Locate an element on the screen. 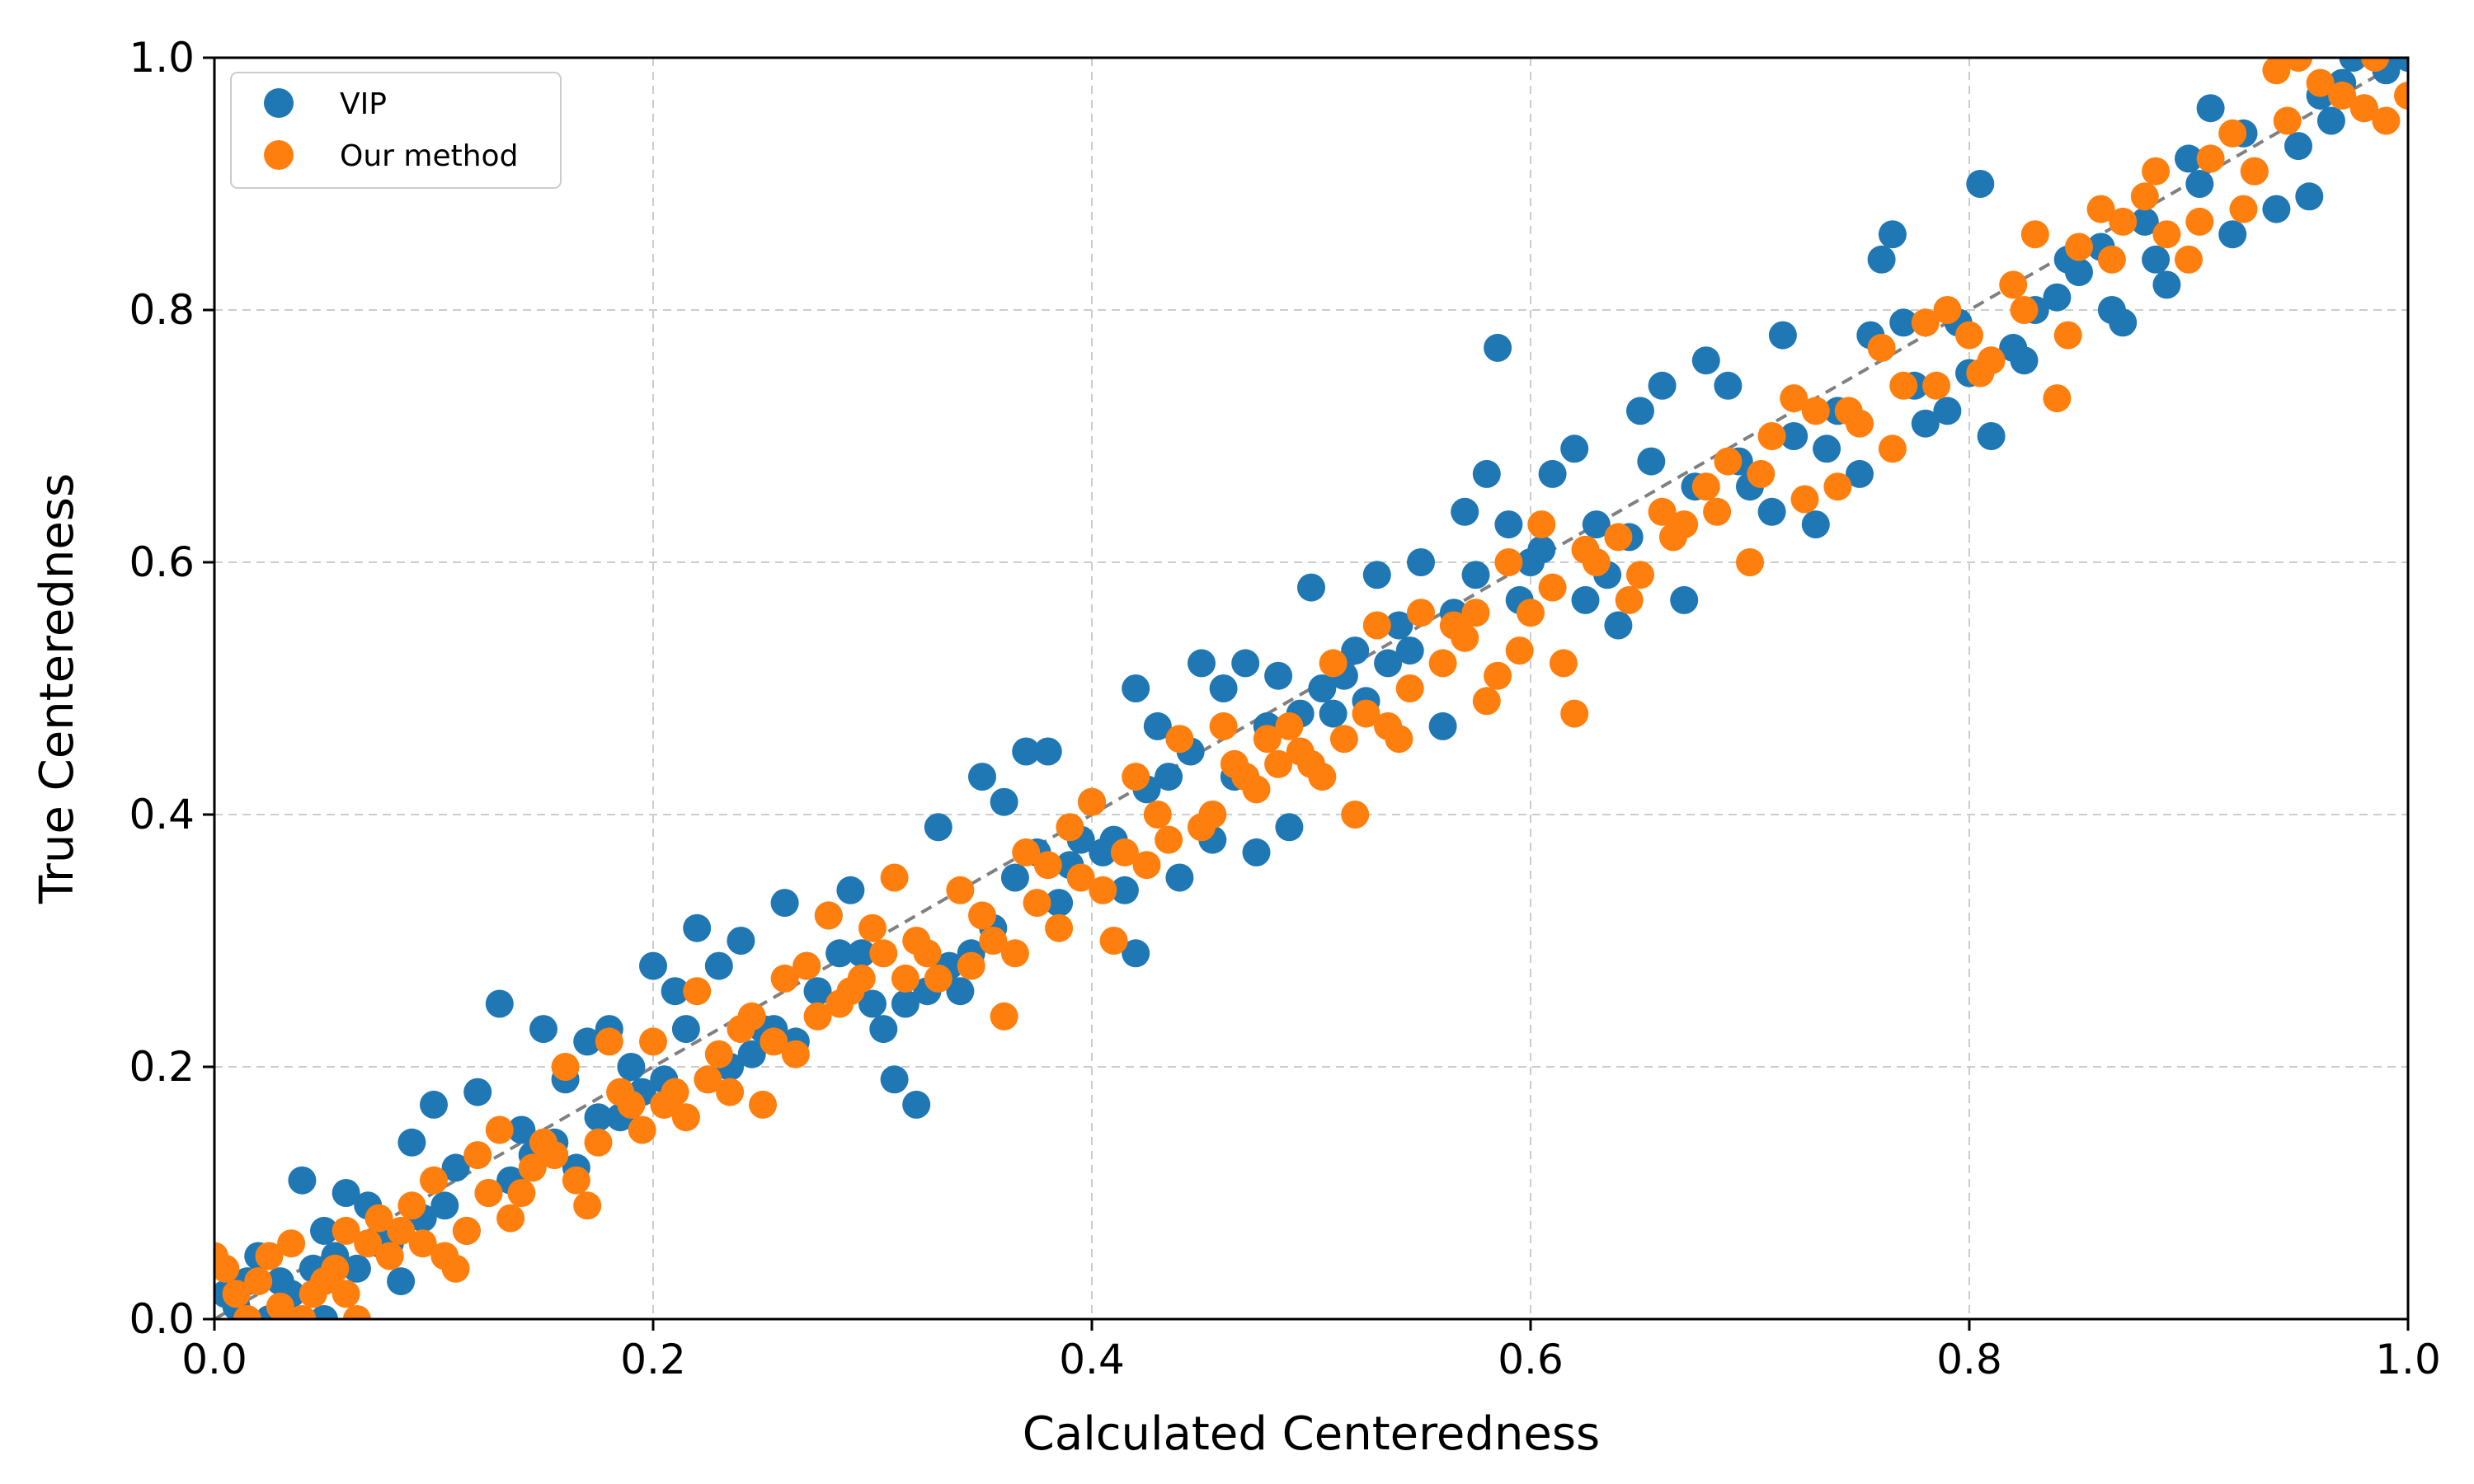 This screenshot has width=2474, height=1484. legend-ours-label: Our method is located at coordinates (429, 156).